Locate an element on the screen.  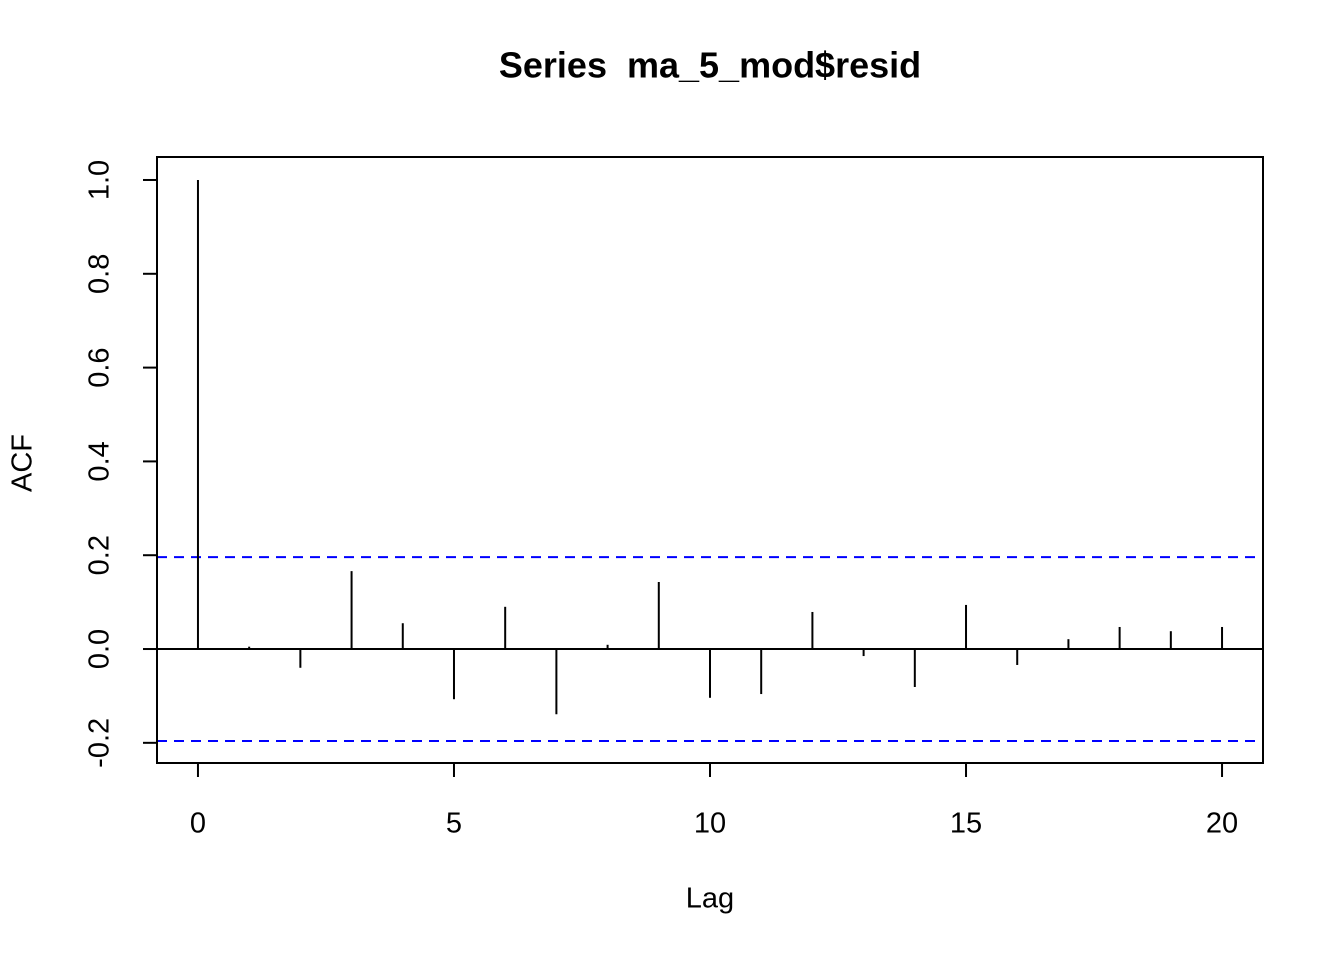
y-tick-label: 0.8 is located at coordinates (100, 274).